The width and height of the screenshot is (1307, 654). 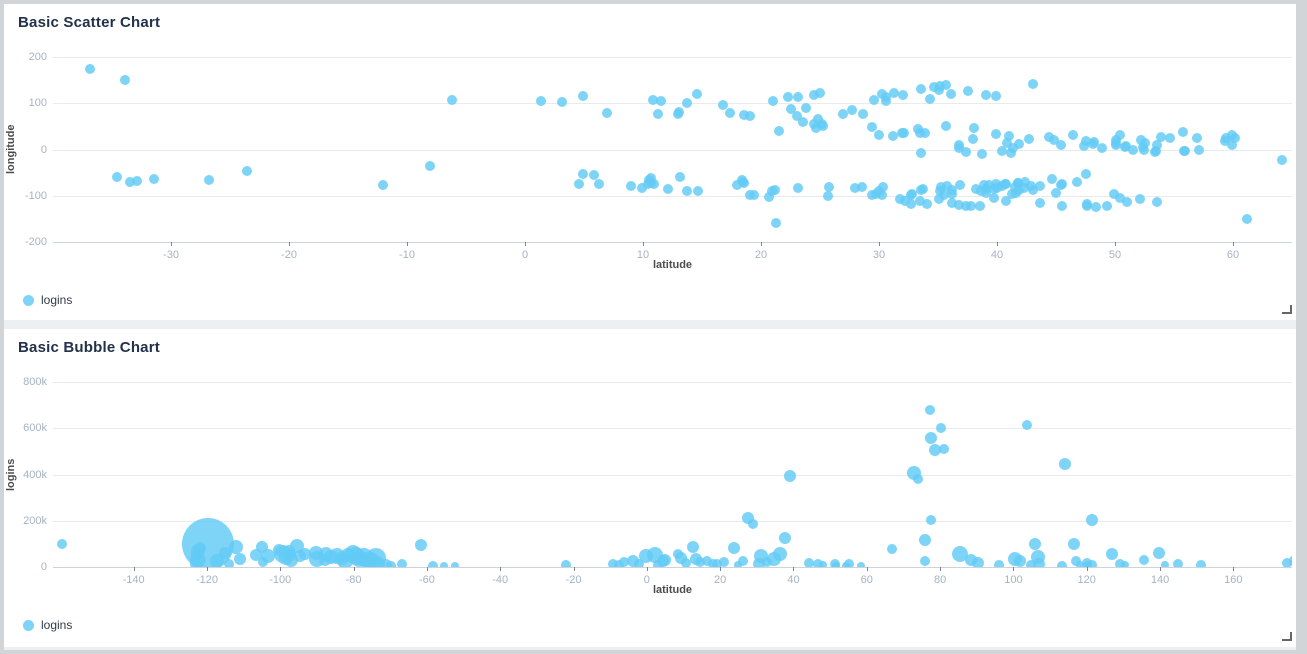 What do you see at coordinates (47, 300) in the screenshot?
I see `scatter-legend-logins: logins` at bounding box center [47, 300].